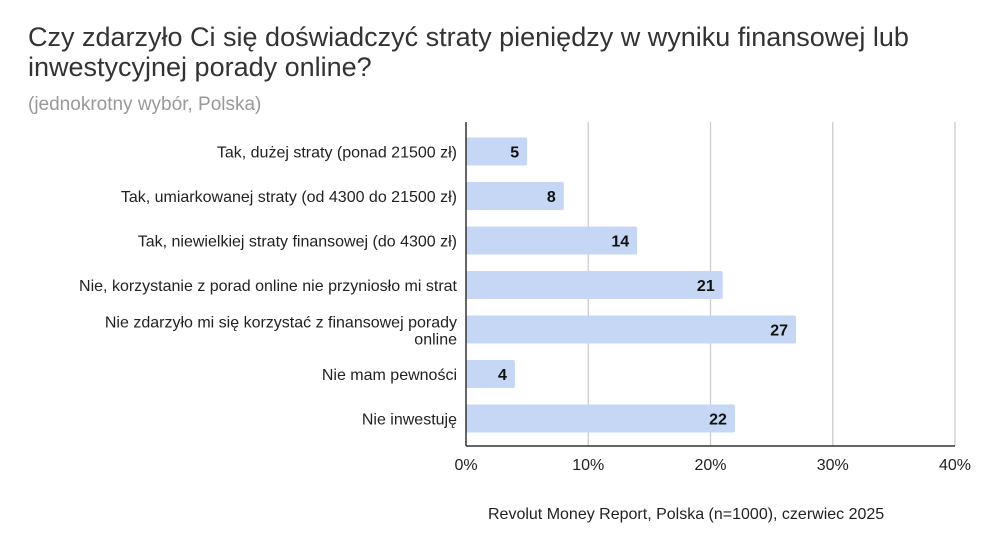 This screenshot has width=982, height=554. What do you see at coordinates (779, 331) in the screenshot?
I see `data-label: 27` at bounding box center [779, 331].